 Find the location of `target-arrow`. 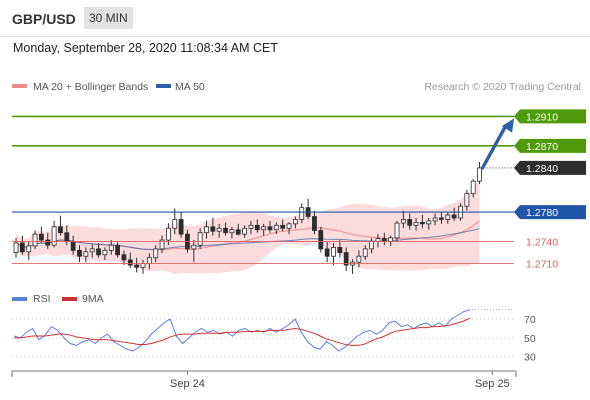

target-arrow is located at coordinates (494, 146).